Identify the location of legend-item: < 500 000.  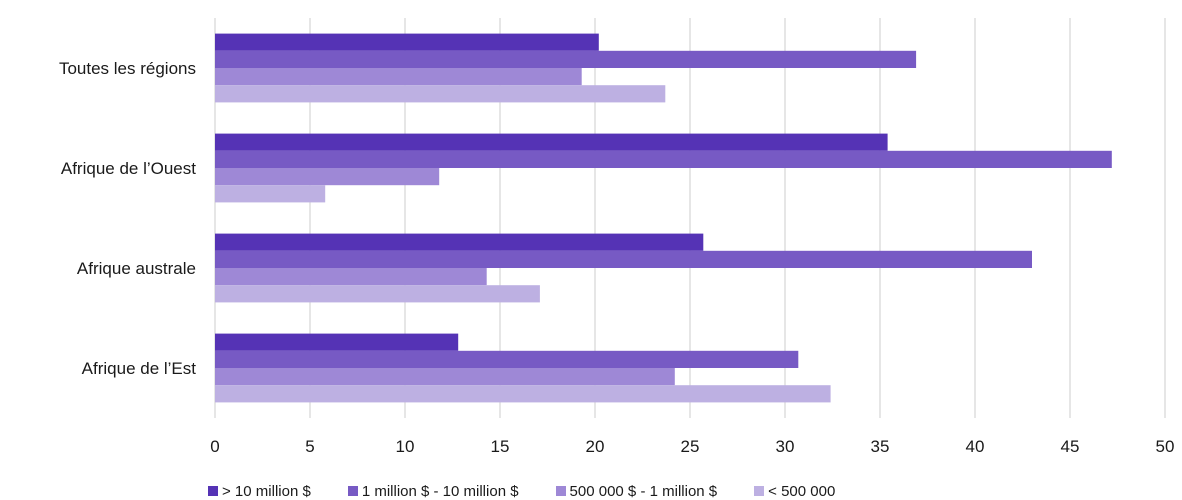
(794, 491).